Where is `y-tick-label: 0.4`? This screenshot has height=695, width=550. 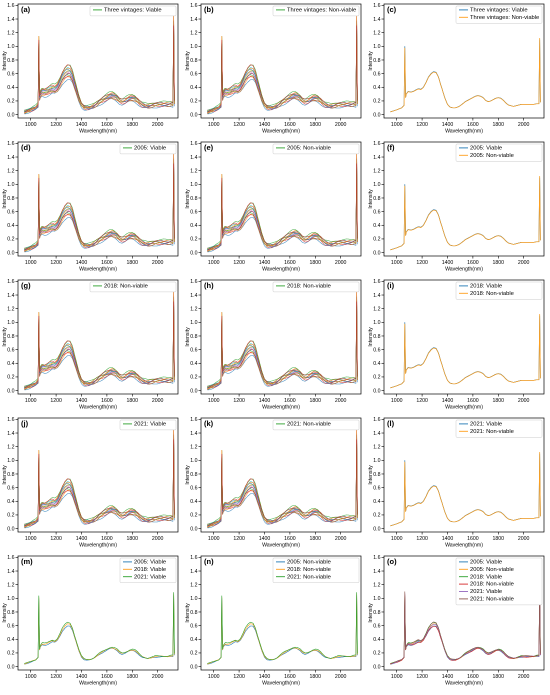 y-tick-label: 0.4 is located at coordinates (376, 364).